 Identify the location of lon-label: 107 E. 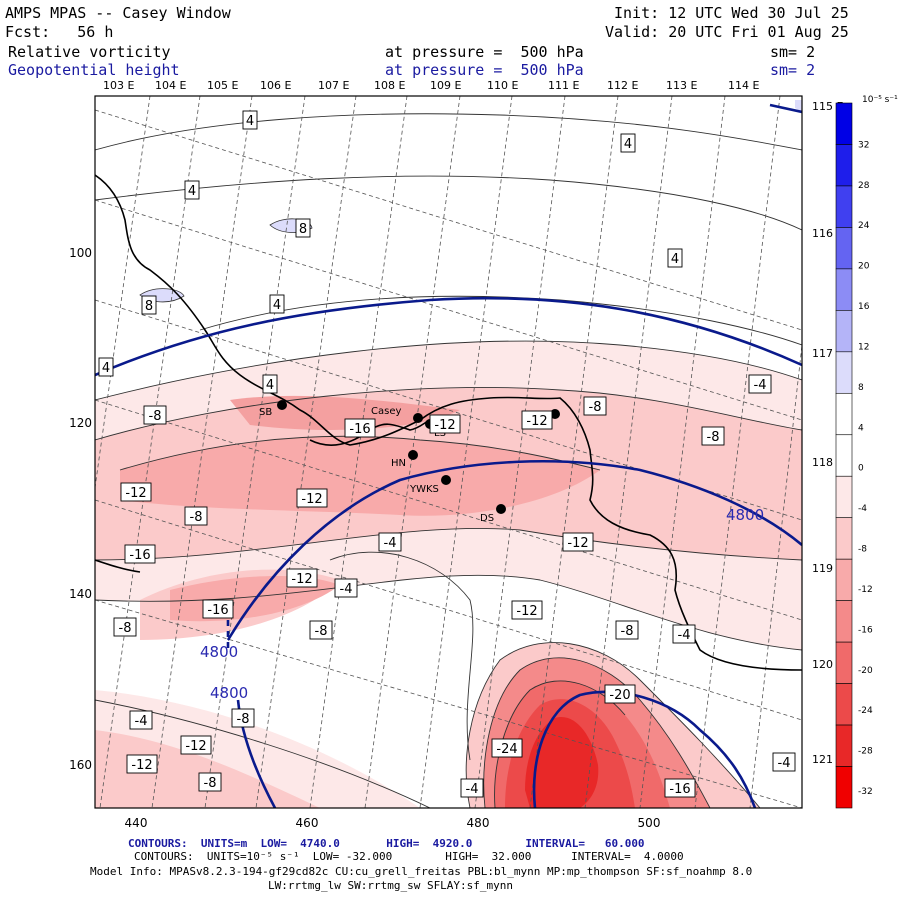
(333, 85).